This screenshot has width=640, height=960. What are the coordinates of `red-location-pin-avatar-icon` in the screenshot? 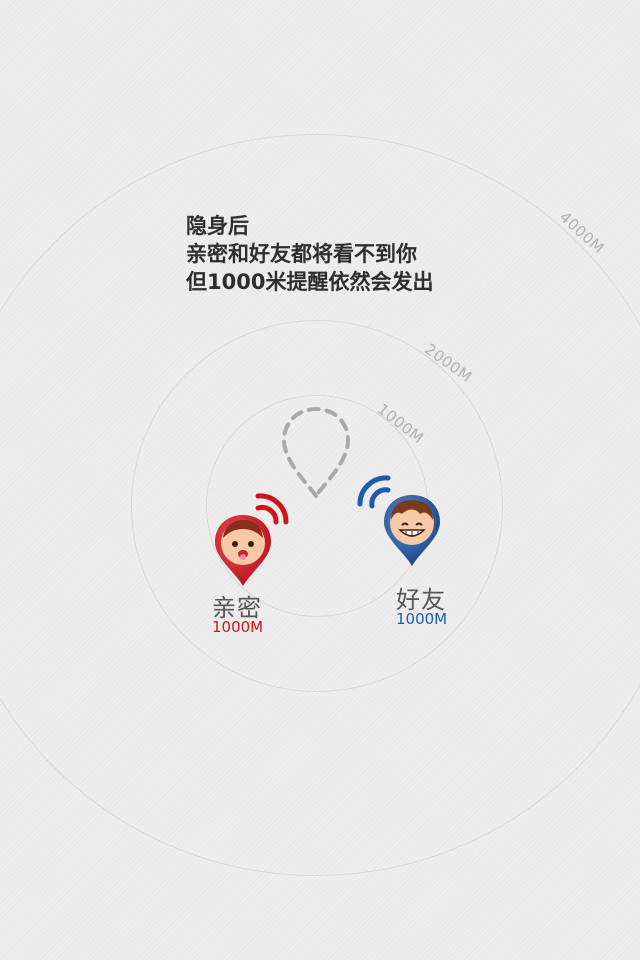 It's located at (243, 550).